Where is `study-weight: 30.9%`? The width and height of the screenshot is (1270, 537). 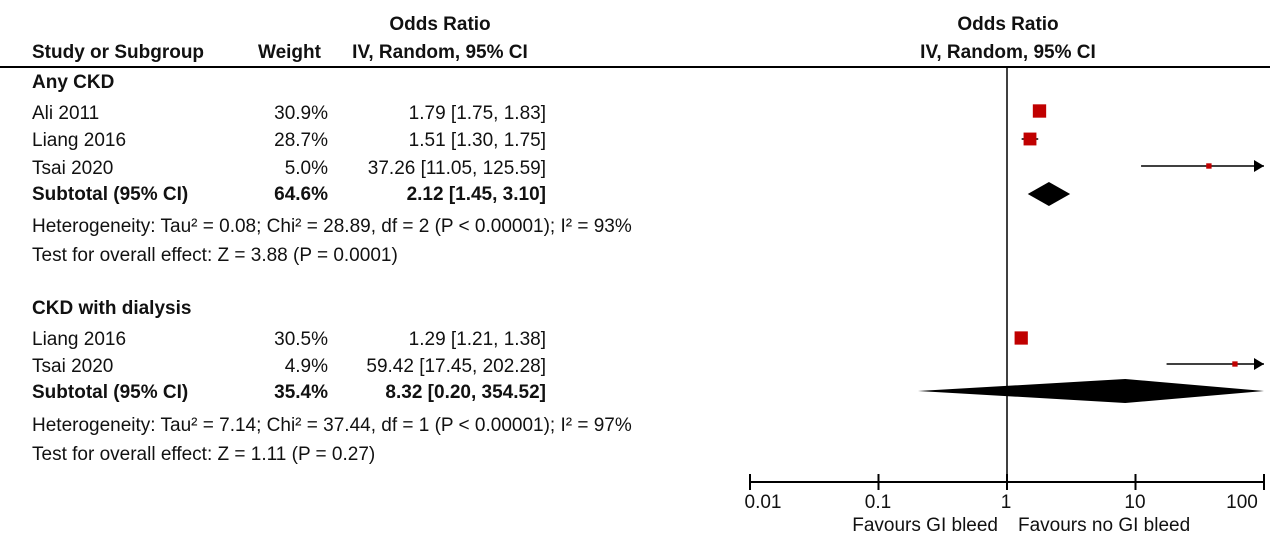 study-weight: 30.9% is located at coordinates (301, 113).